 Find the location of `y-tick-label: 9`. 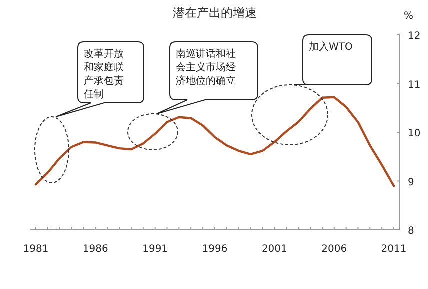

y-tick-label: 9 is located at coordinates (411, 182).